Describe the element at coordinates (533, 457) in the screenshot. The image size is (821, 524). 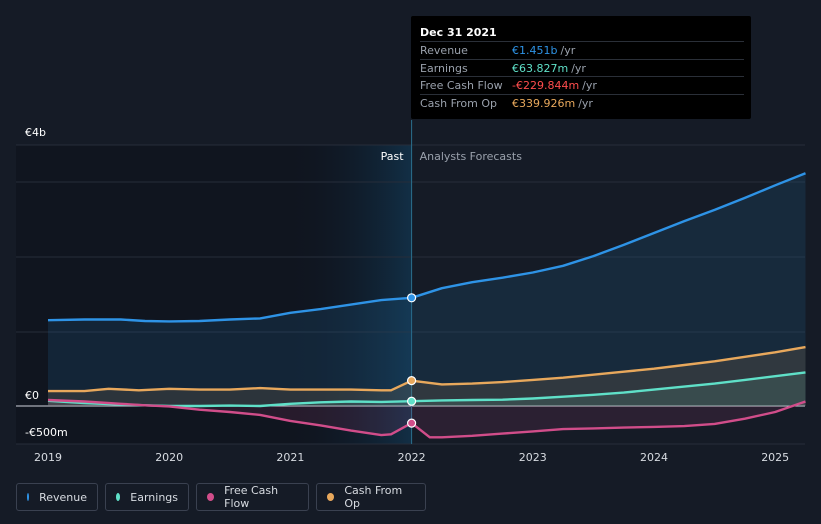
I see `x-axis-tick-label: 2023` at that location.